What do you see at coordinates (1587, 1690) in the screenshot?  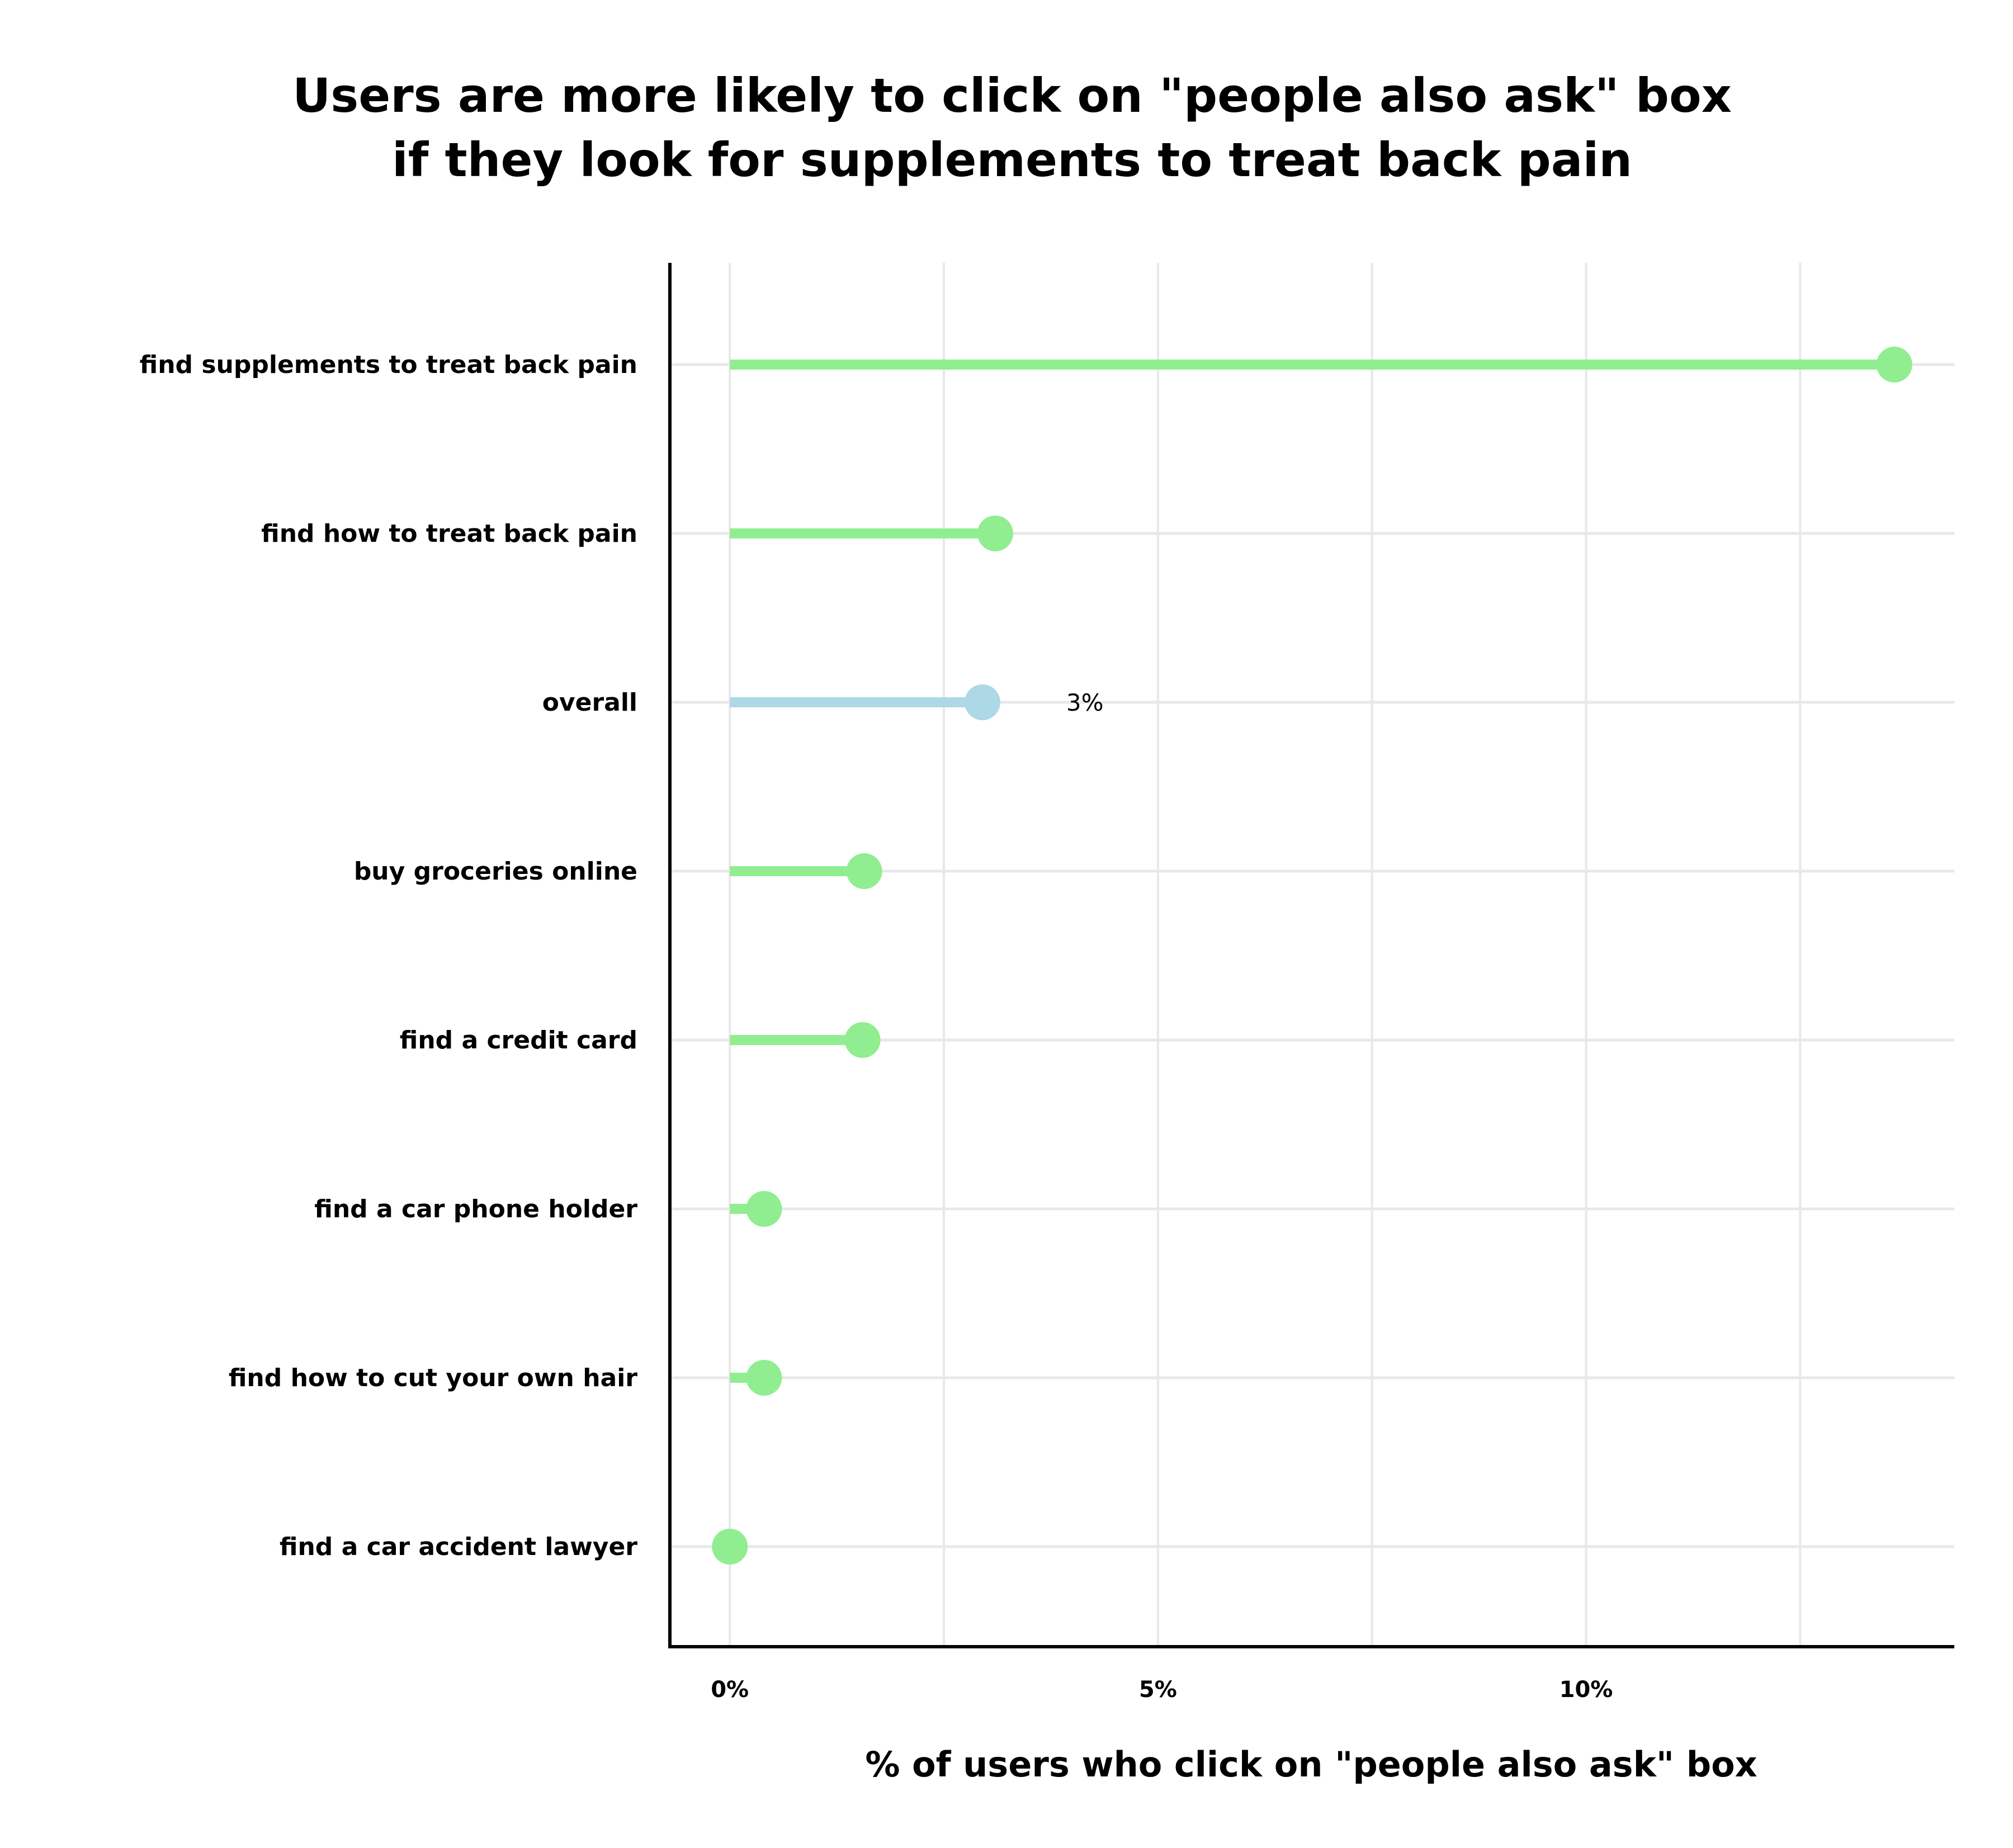 I see `x-tick-label: 10%` at bounding box center [1587, 1690].